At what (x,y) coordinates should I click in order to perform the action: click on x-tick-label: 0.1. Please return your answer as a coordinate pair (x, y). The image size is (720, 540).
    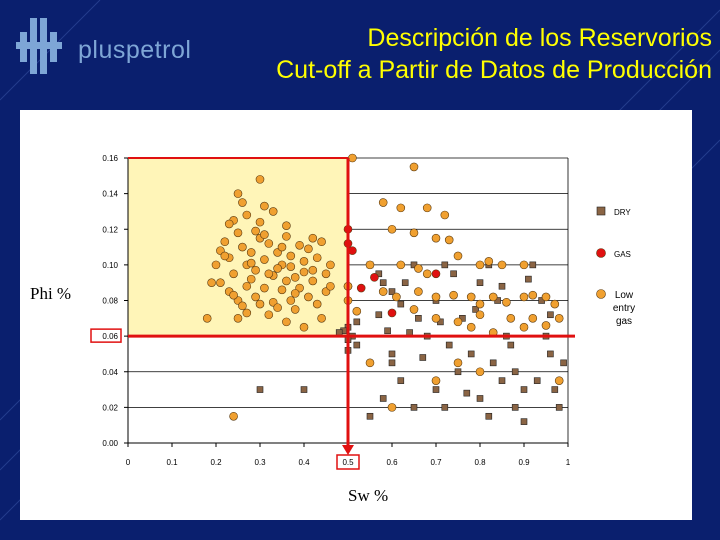
    Looking at the image, I should click on (172, 462).